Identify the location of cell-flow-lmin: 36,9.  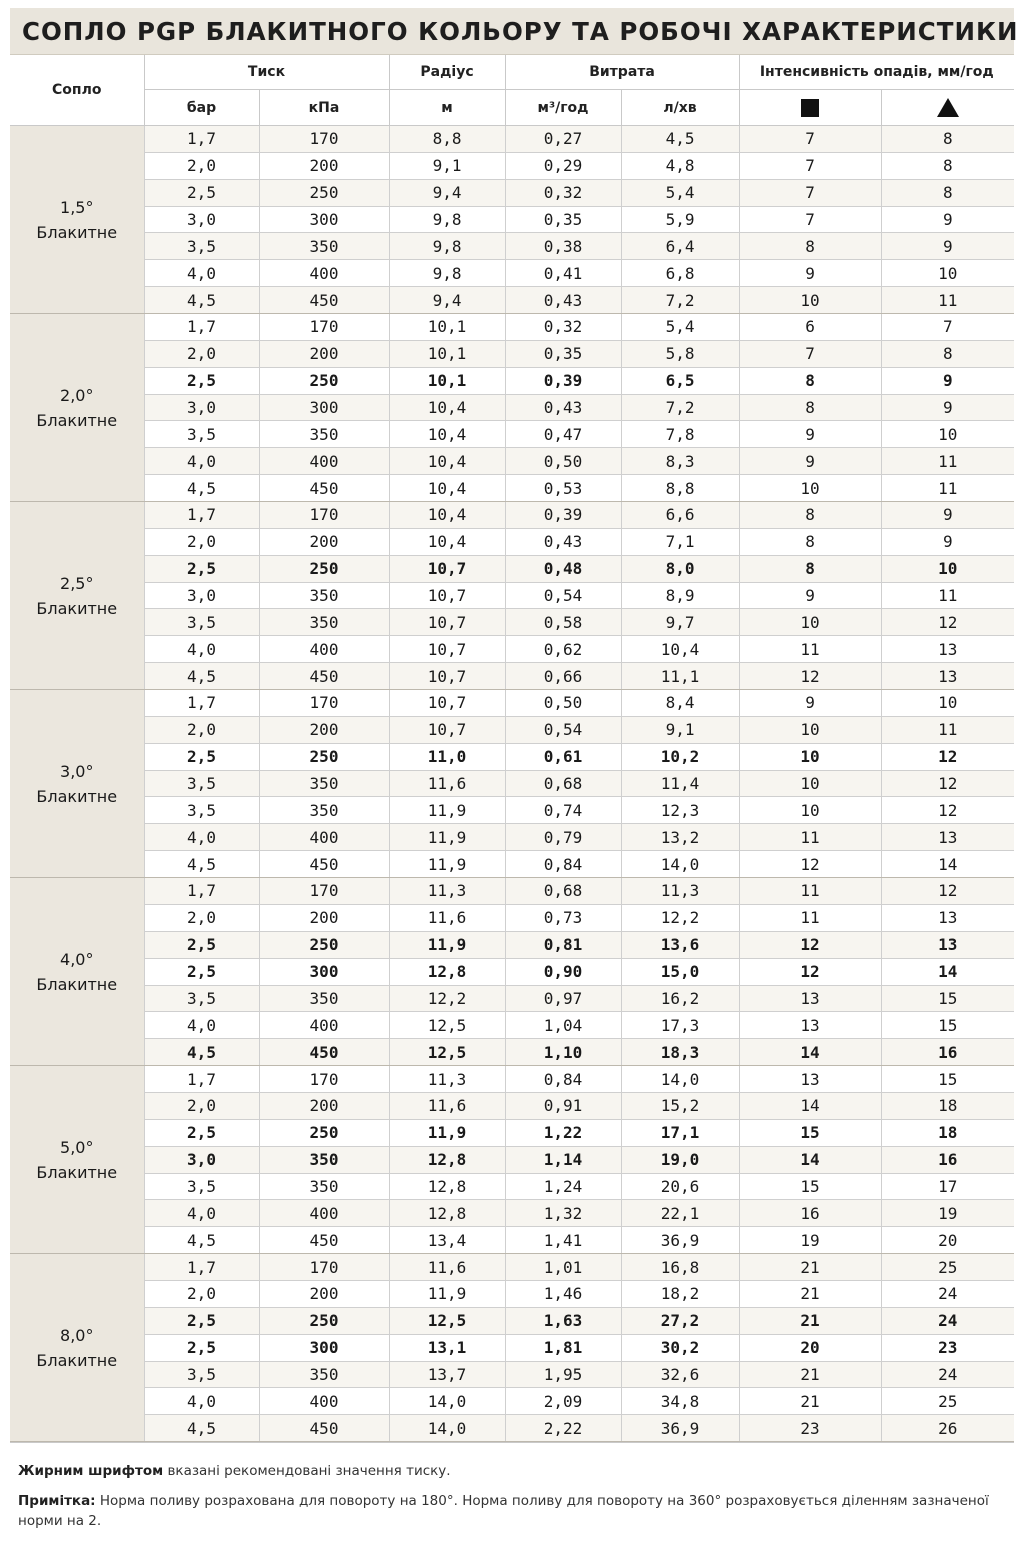
(680, 1428).